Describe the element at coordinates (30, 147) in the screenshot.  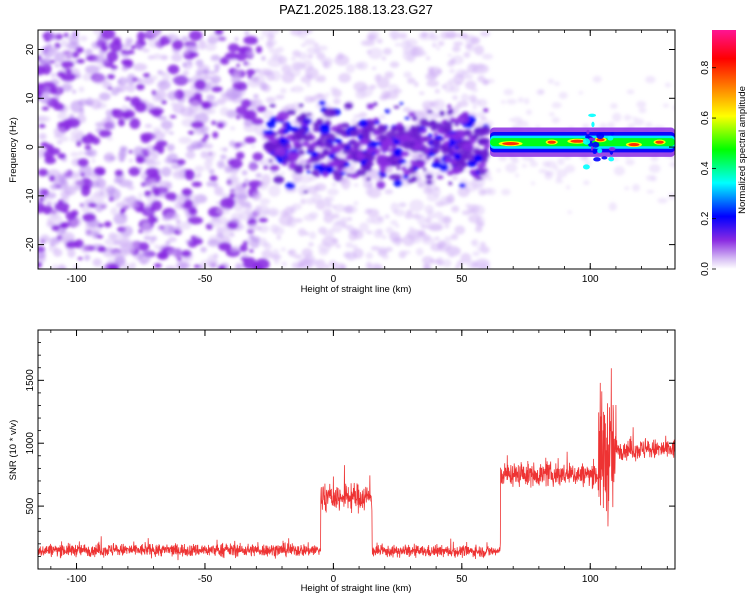
I see `spectrogram-y-tick-label: 0` at that location.